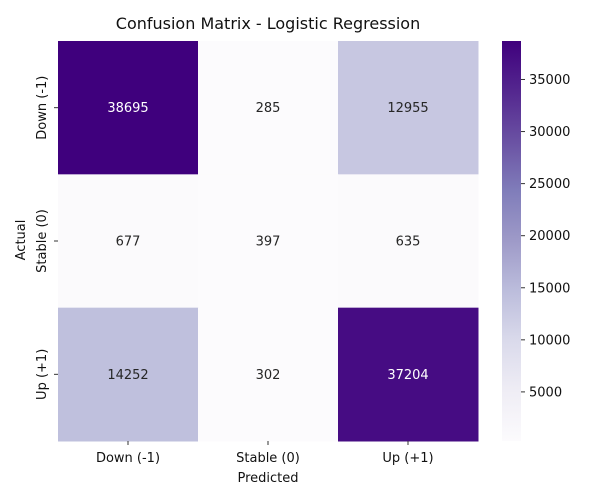 This screenshot has width=600, height=500. What do you see at coordinates (407, 458) in the screenshot?
I see `x-tick-label: Up (+1)` at bounding box center [407, 458].